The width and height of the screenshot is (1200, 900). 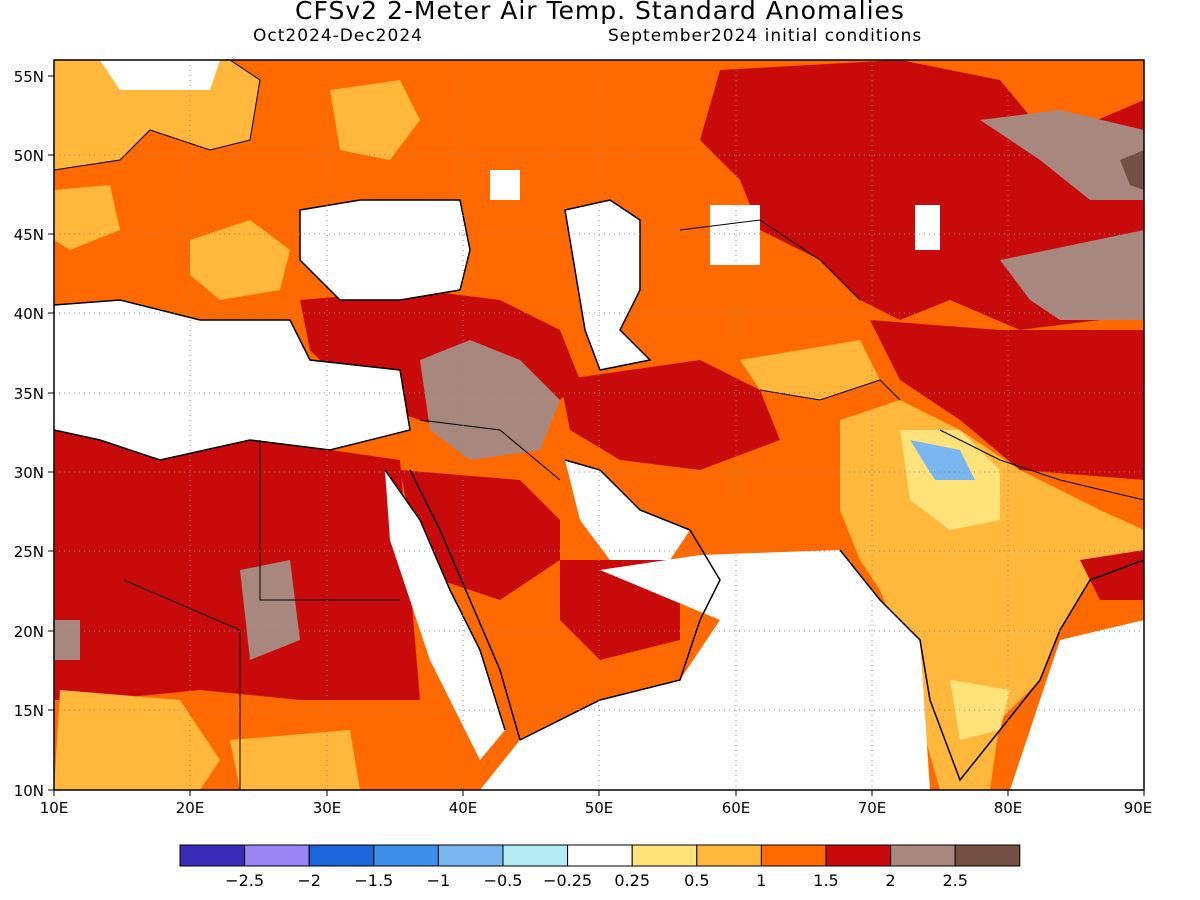 I want to click on anomaly-punjab-cool, so click(x=942, y=460).